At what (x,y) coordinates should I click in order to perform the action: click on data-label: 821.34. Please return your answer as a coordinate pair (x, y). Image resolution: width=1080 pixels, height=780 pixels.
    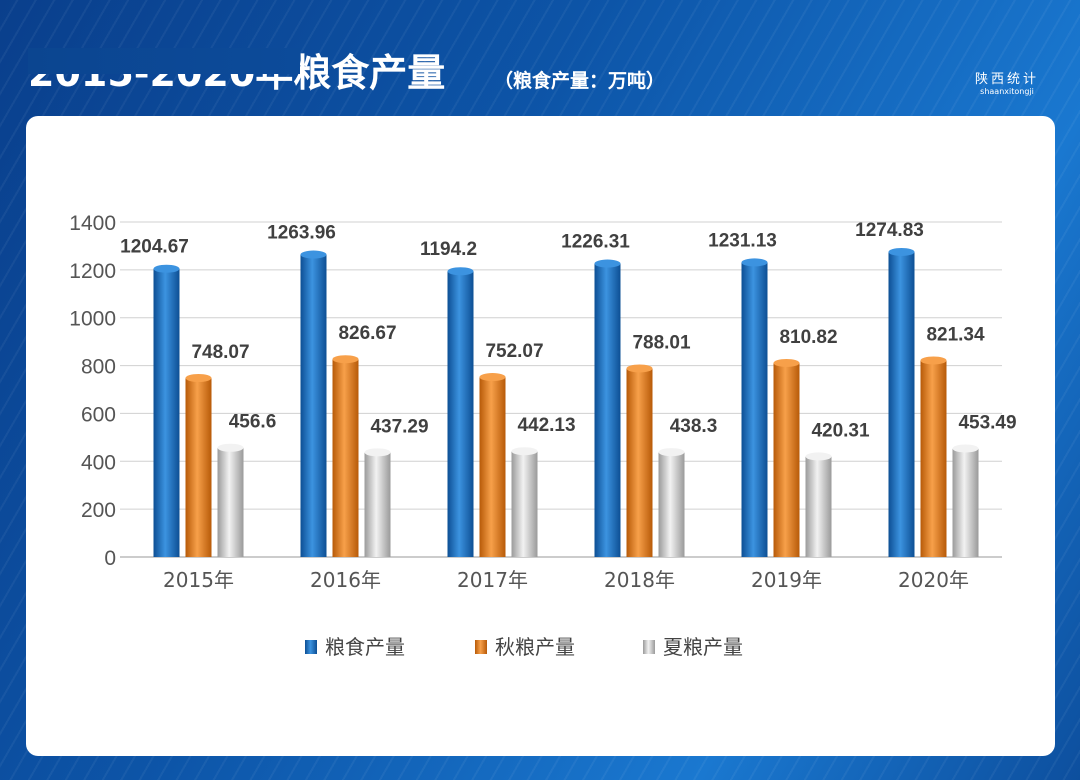
    Looking at the image, I should click on (955, 334).